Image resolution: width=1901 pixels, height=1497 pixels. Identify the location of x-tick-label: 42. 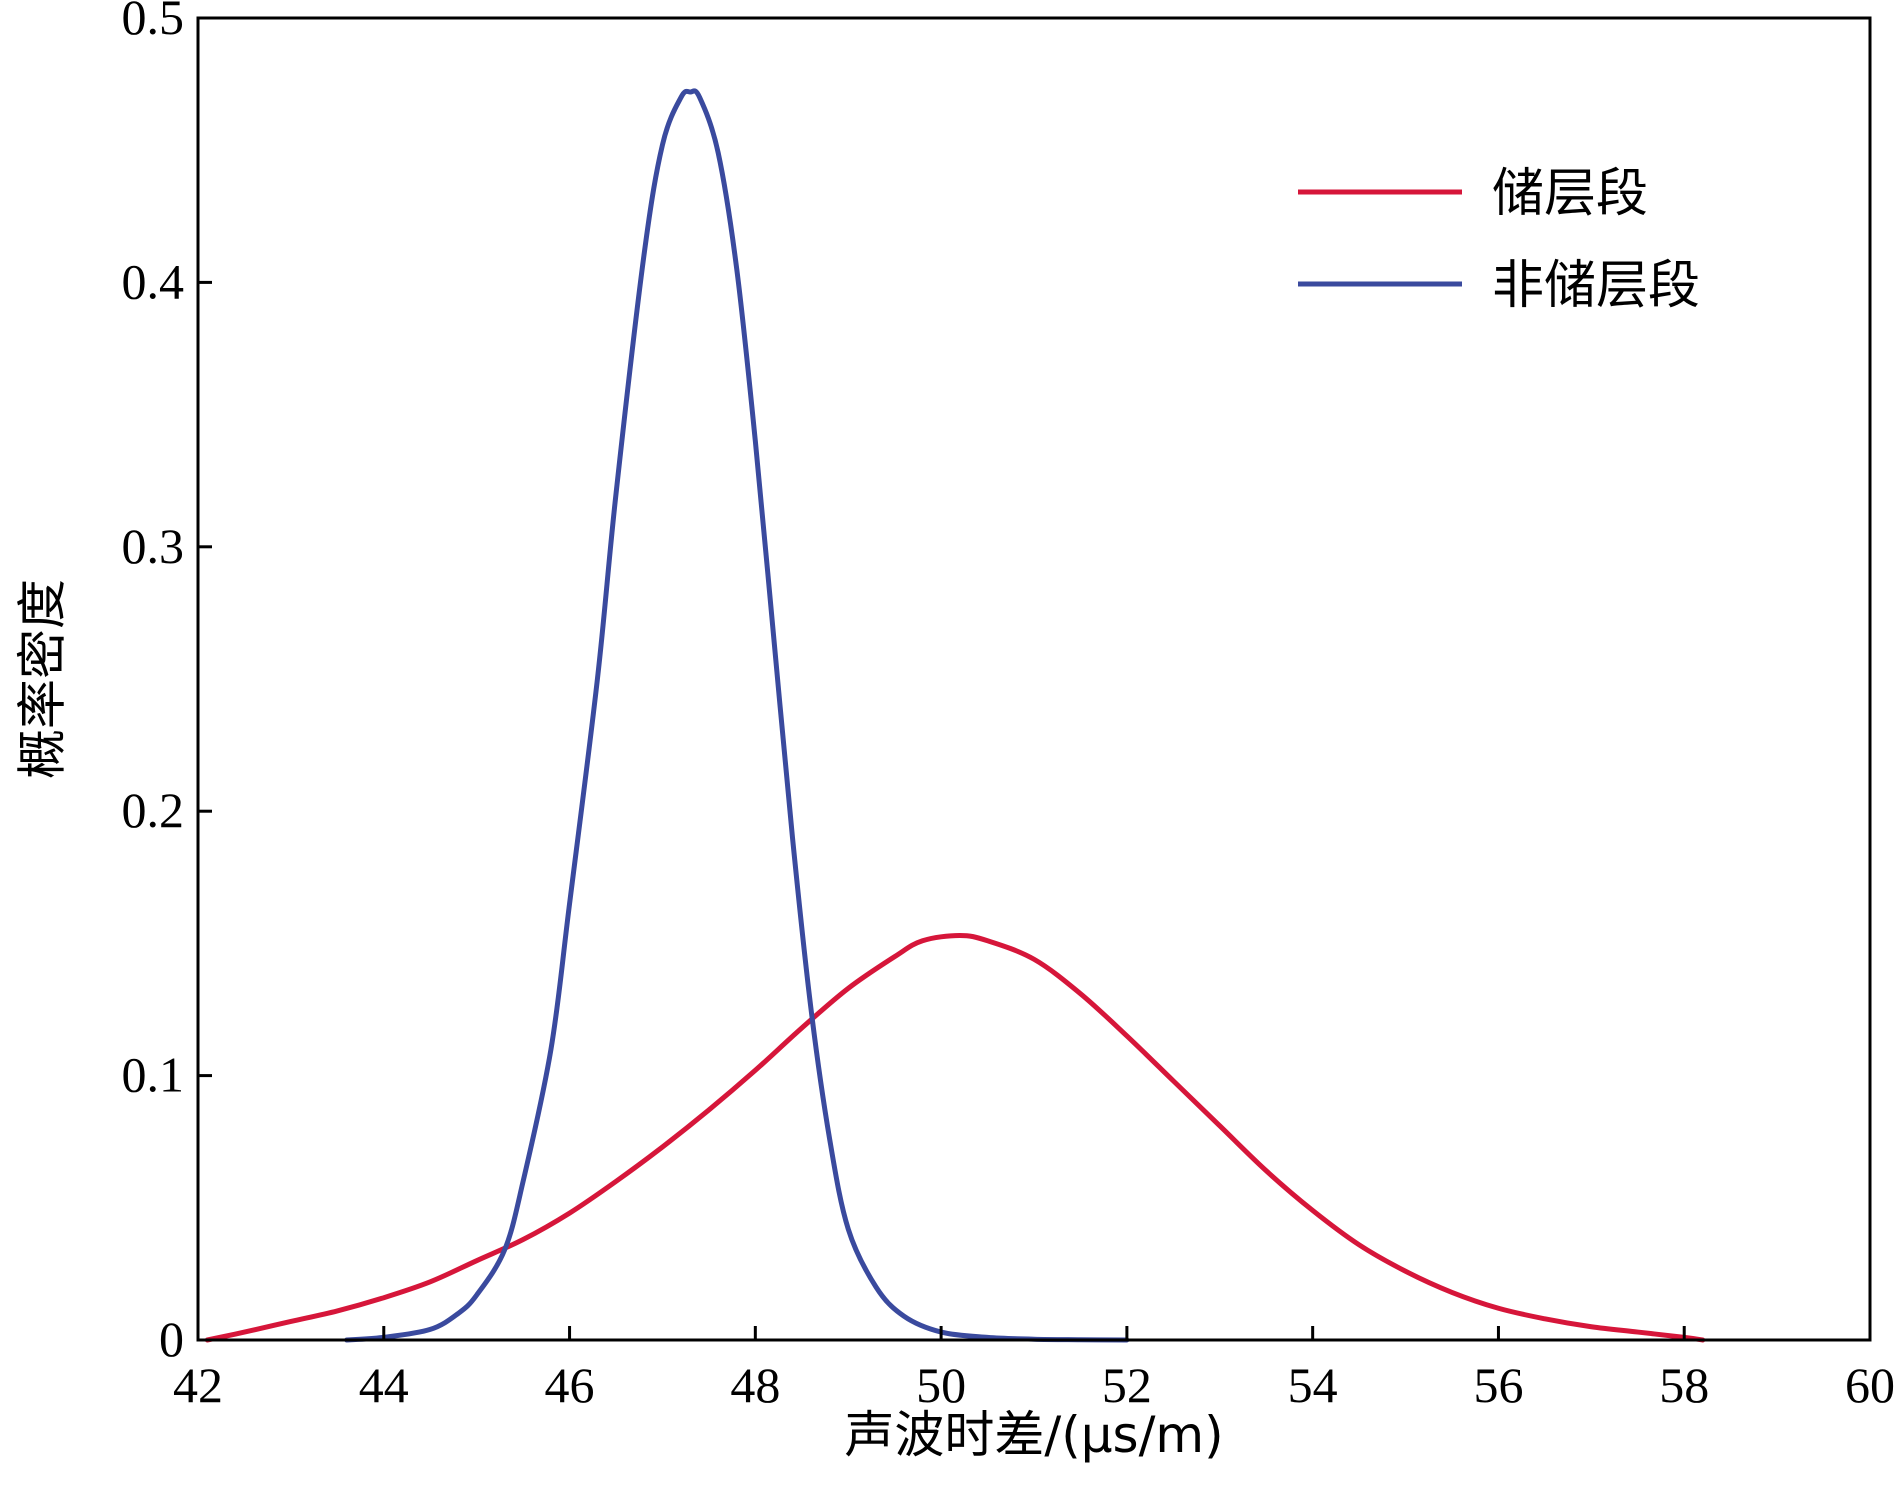
(198, 1385).